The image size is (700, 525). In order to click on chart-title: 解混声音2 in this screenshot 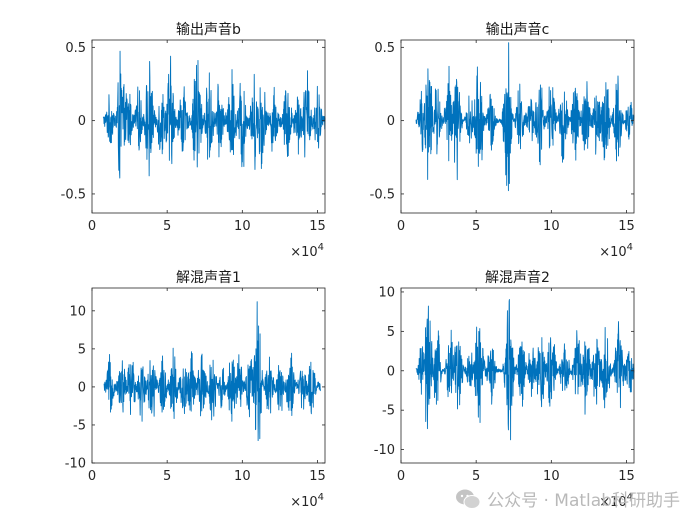, I will do `click(517, 277)`.